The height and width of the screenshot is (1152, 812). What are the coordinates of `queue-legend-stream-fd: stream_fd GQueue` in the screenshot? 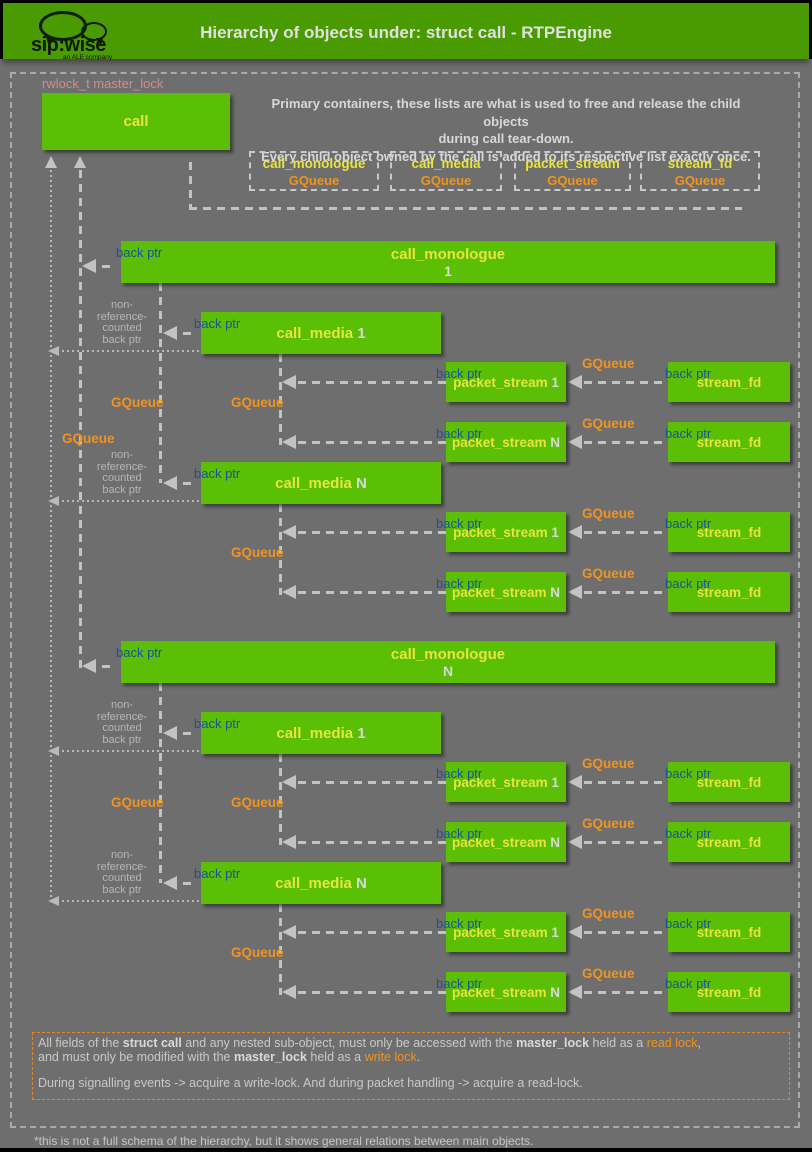 It's located at (700, 171).